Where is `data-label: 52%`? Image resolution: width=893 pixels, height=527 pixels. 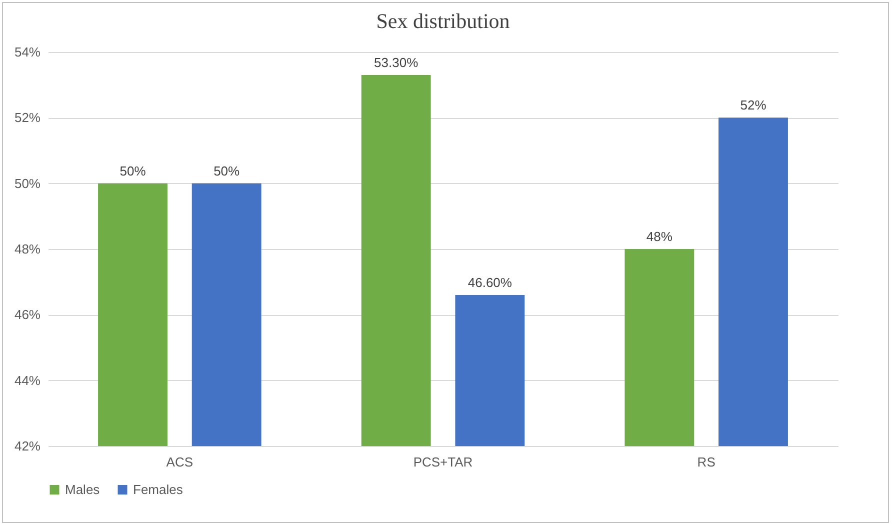
data-label: 52% is located at coordinates (753, 105).